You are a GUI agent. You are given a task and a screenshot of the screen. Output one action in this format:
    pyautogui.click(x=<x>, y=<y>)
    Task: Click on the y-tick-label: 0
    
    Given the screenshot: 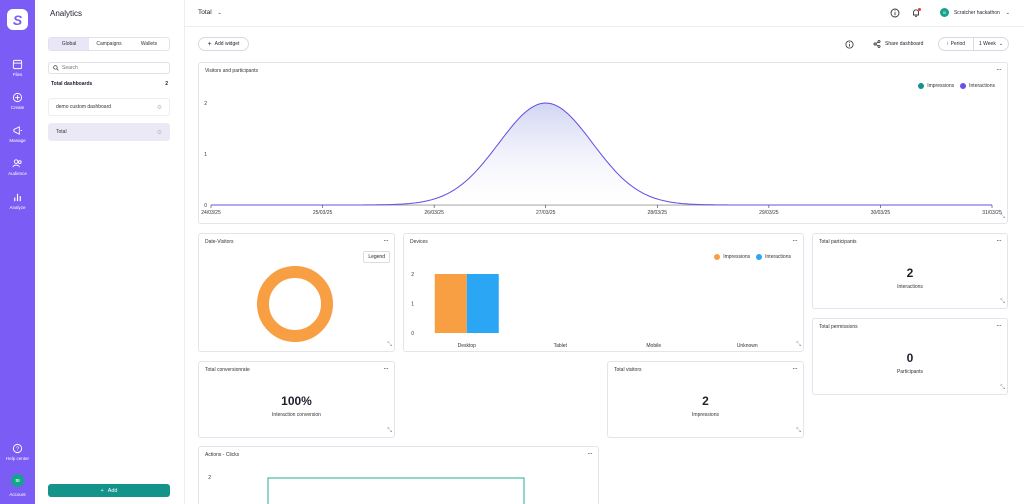 What is the action you would take?
    pyautogui.click(x=205, y=206)
    